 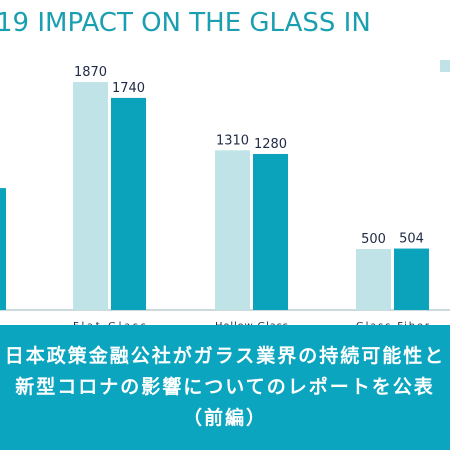 What do you see at coordinates (90, 72) in the screenshot?
I see `value-label-0-0: 1870` at bounding box center [90, 72].